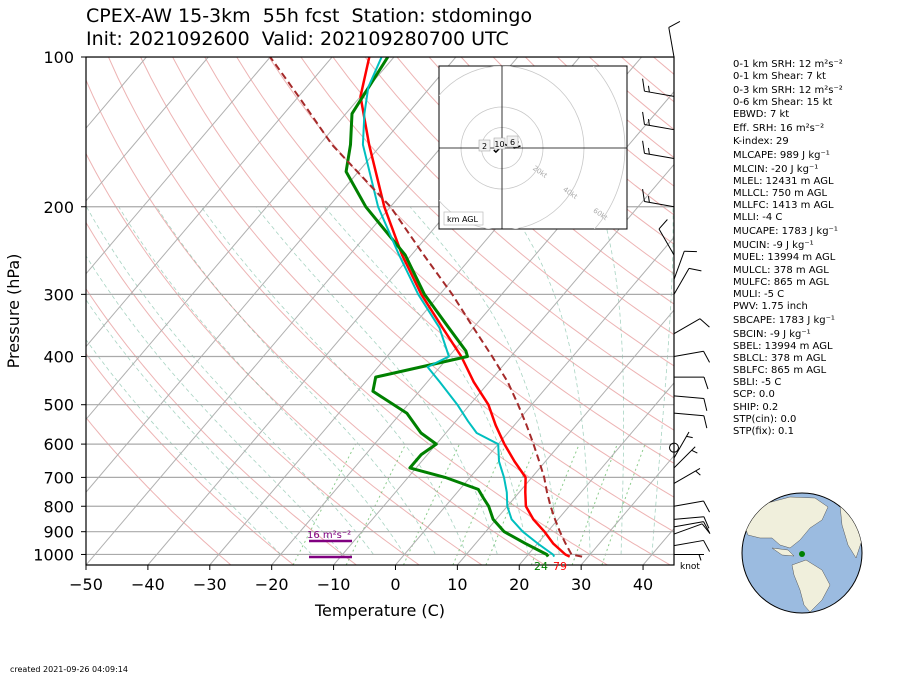  Describe the element at coordinates (58, 294) in the screenshot. I see `y-tick-label: 300` at that location.